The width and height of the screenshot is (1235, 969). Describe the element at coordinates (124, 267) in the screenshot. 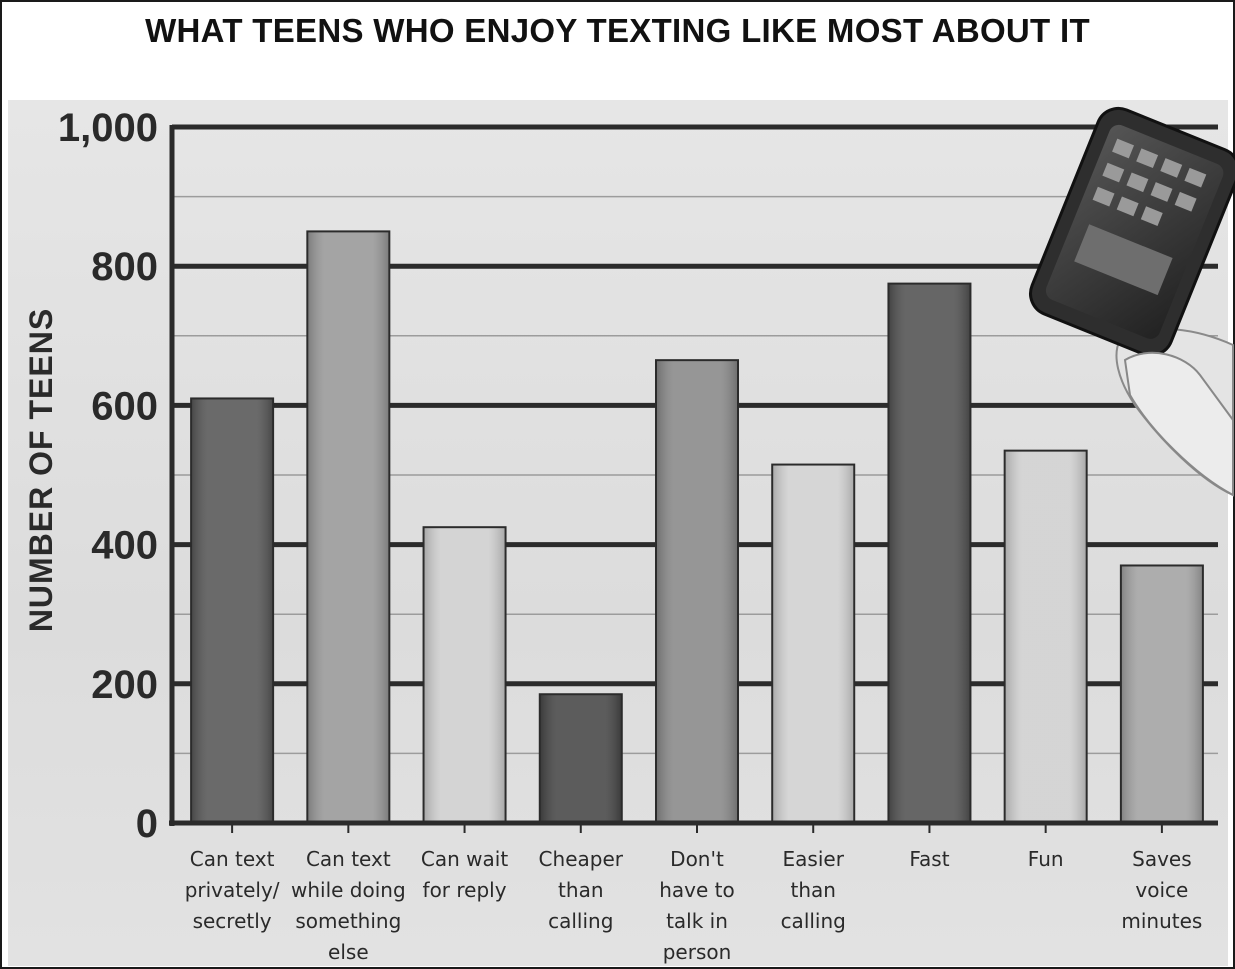

I see `y-tick-label: 800` at that location.